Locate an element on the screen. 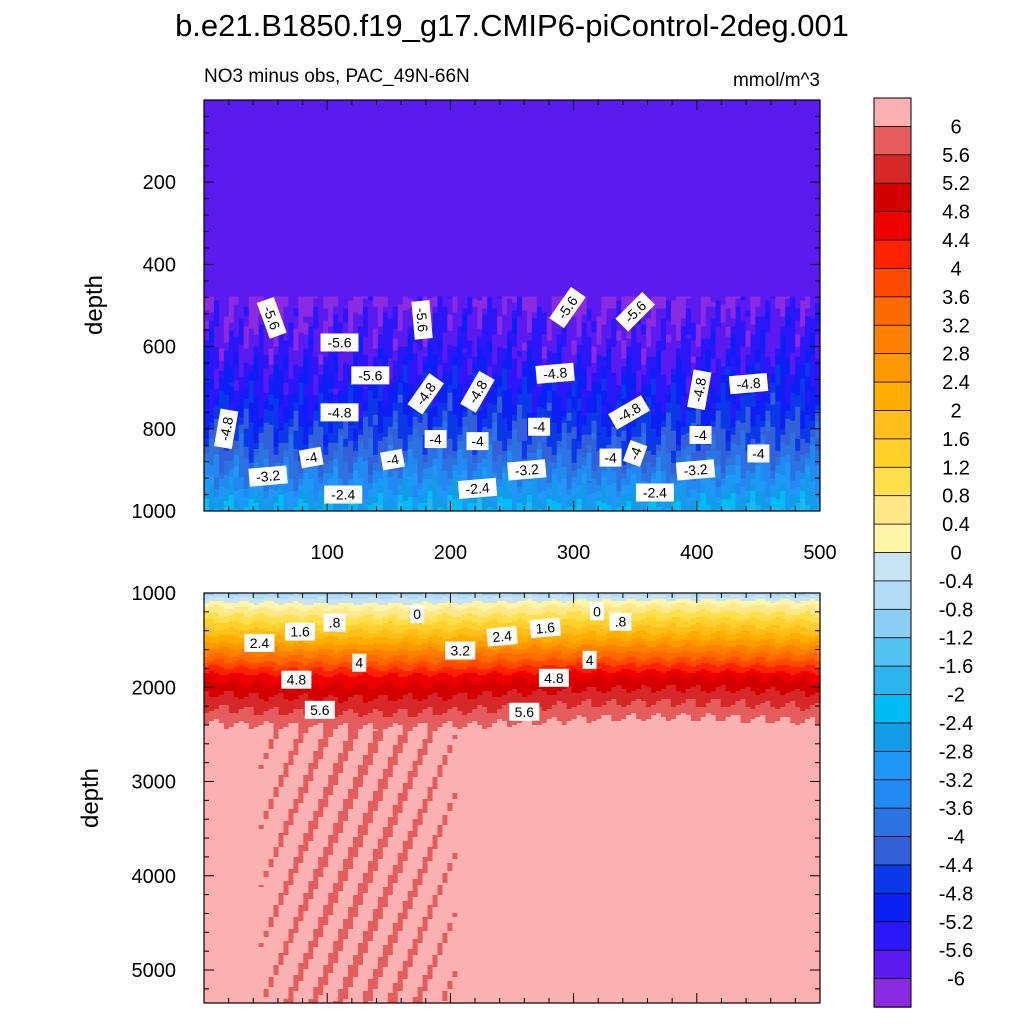  y-tick-label: 200 is located at coordinates (159, 183).